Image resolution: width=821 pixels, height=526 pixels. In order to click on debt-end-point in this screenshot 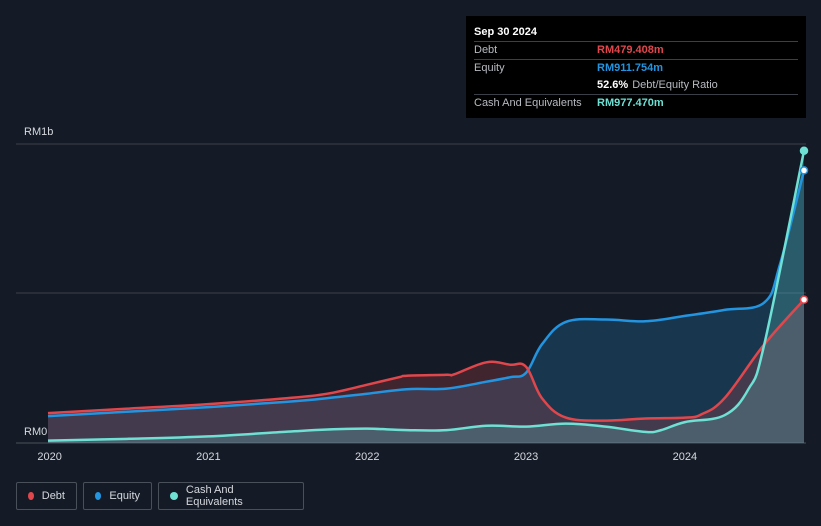, I will do `click(804, 299)`.